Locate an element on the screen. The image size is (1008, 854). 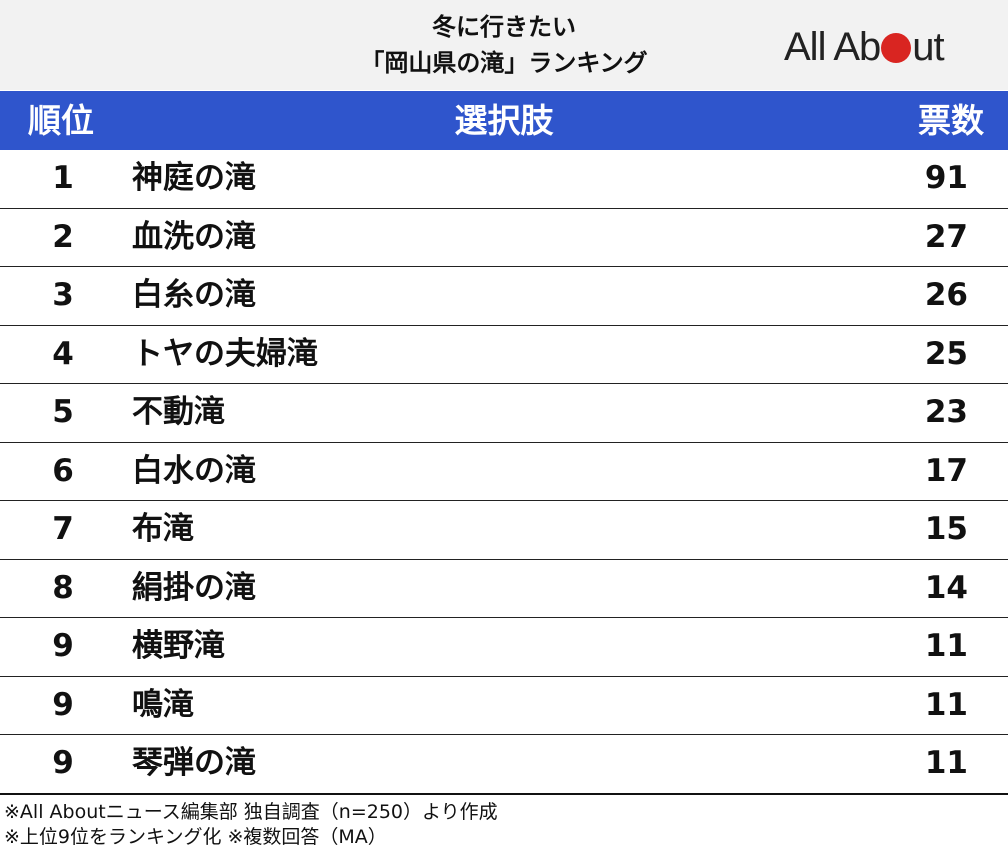
waterfall-name-cell: 血洗の滝 is located at coordinates (194, 236).